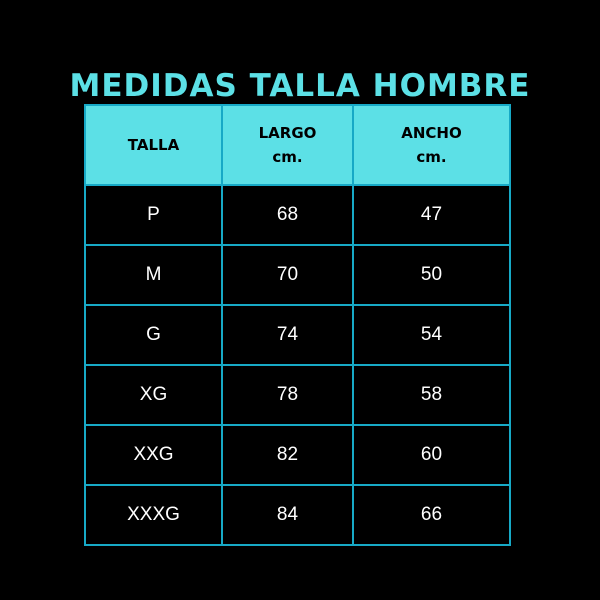  What do you see at coordinates (287, 145) in the screenshot?
I see `header-largo: LARGO cm.` at bounding box center [287, 145].